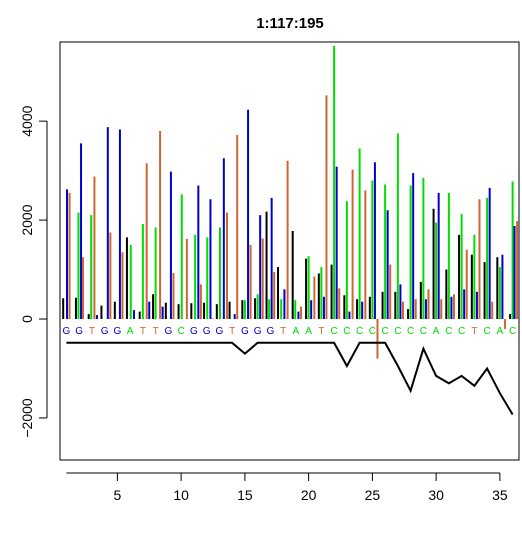 Image resolution: width=522 pixels, height=539 pixels. Describe the element at coordinates (117, 495) in the screenshot. I see `x-tick-label: 5` at that location.